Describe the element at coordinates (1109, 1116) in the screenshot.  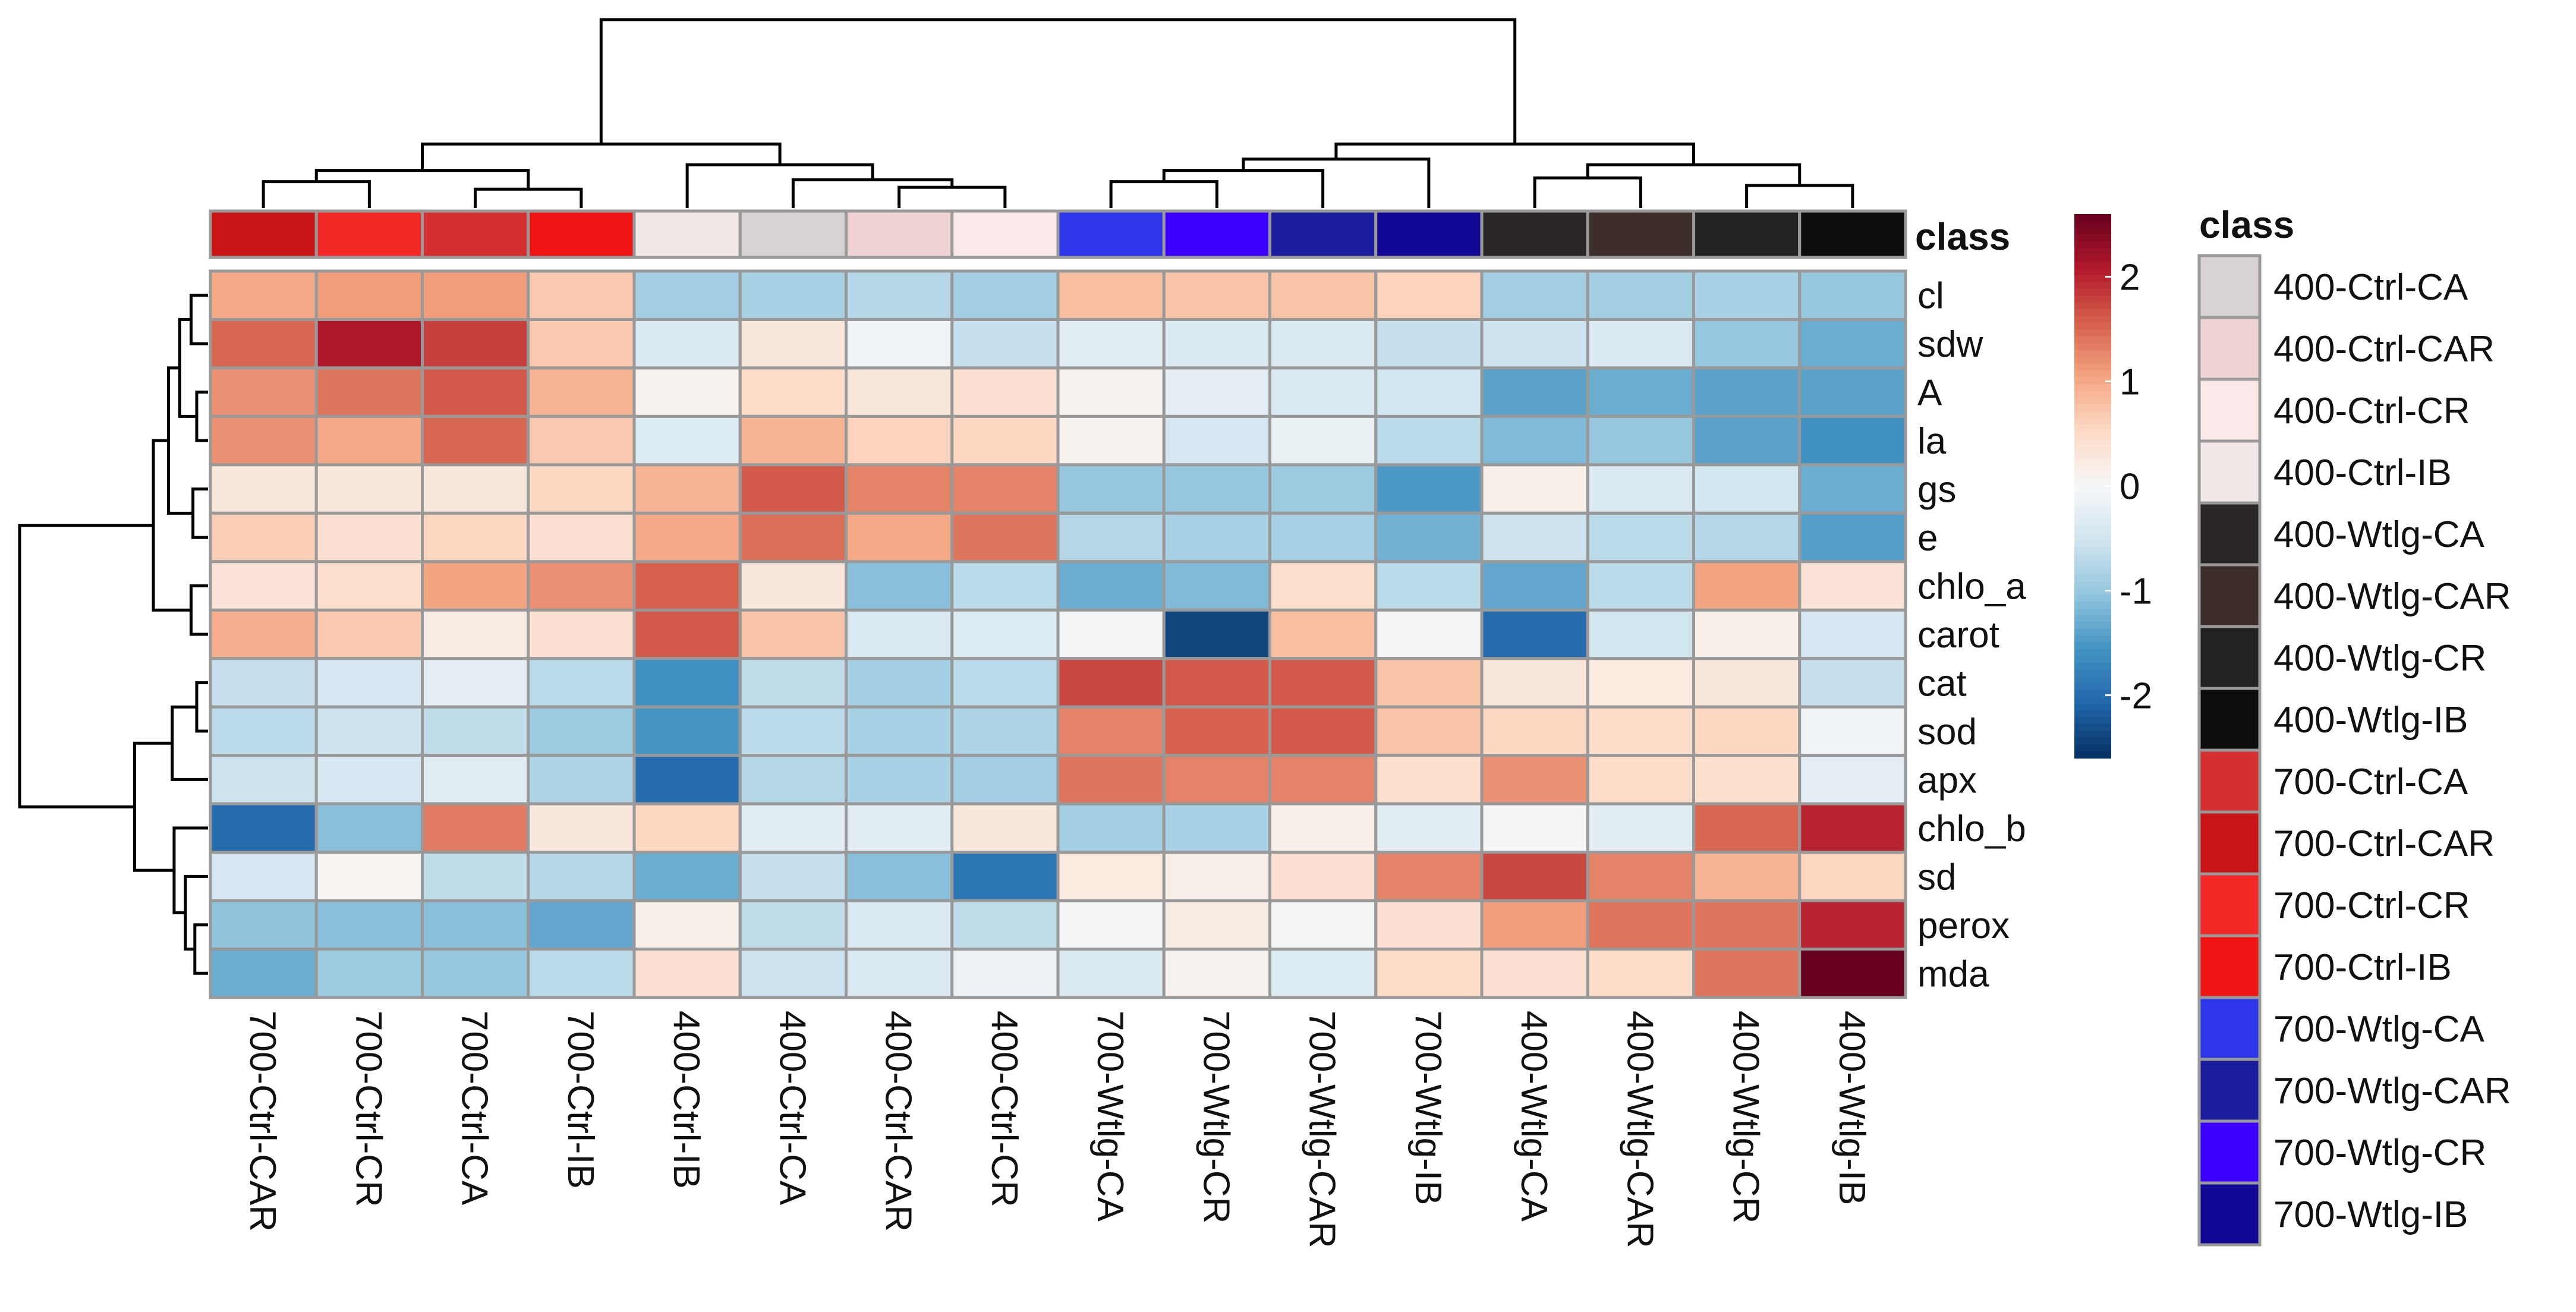
I see `column-label: 700-Wtlg-CA` at that location.